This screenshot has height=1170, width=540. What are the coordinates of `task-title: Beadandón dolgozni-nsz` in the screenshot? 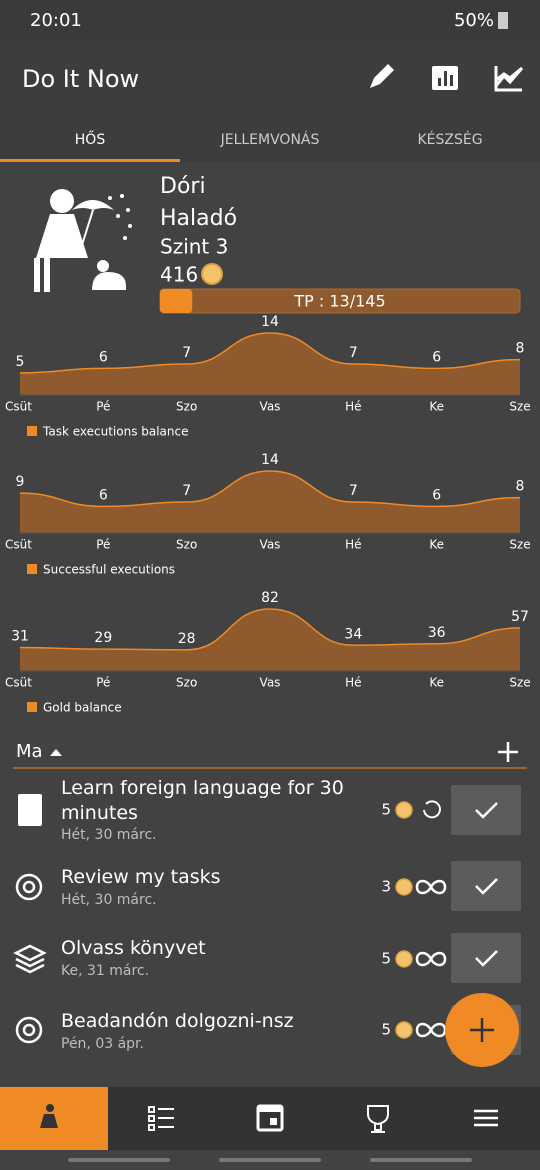 It's located at (177, 1021).